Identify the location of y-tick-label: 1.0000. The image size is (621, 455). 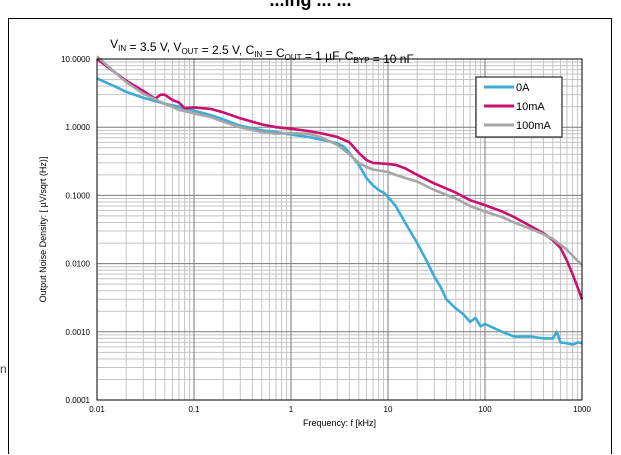
(78, 127).